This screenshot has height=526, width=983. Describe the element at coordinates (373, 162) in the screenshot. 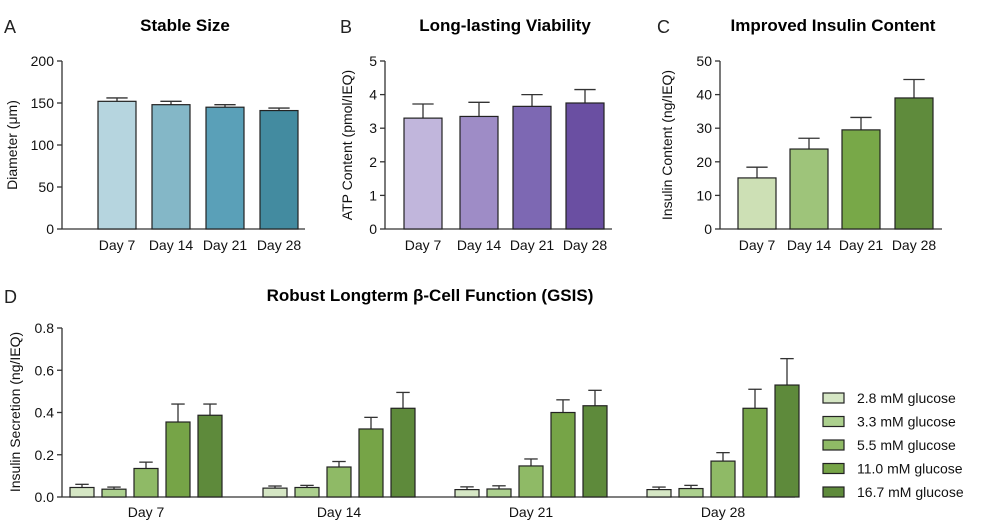

I see `chart-1-ytick-label: 2` at that location.